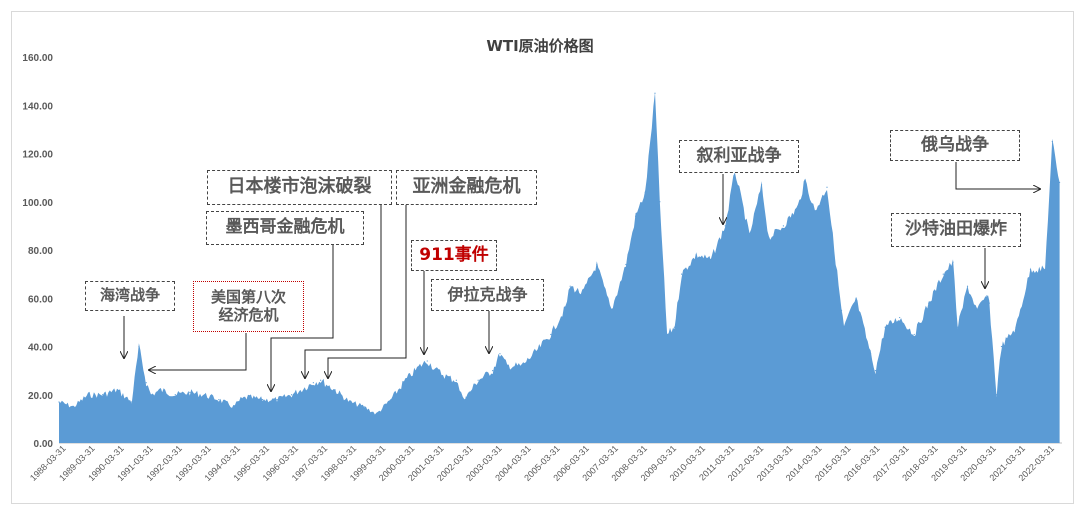  I want to click on annotation-iraq-war-label: 伊拉克战争, so click(487, 294).